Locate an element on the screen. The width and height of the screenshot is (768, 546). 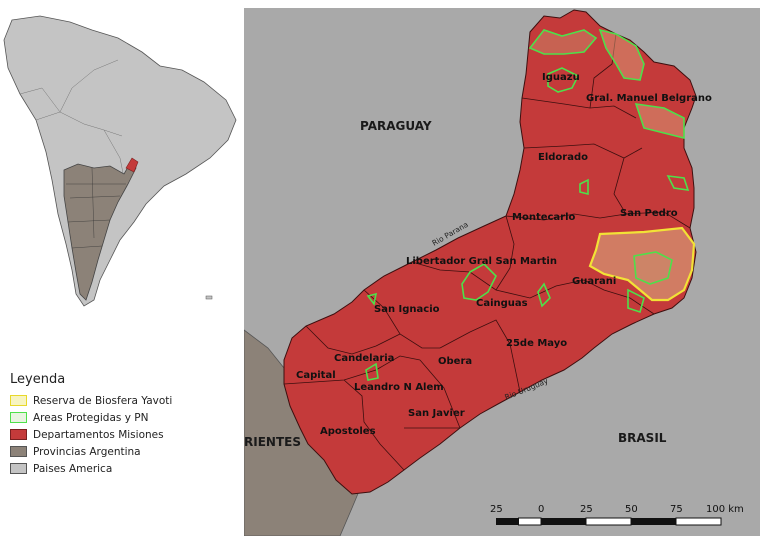
country-label-brasil: BRASIL is located at coordinates (642, 438).